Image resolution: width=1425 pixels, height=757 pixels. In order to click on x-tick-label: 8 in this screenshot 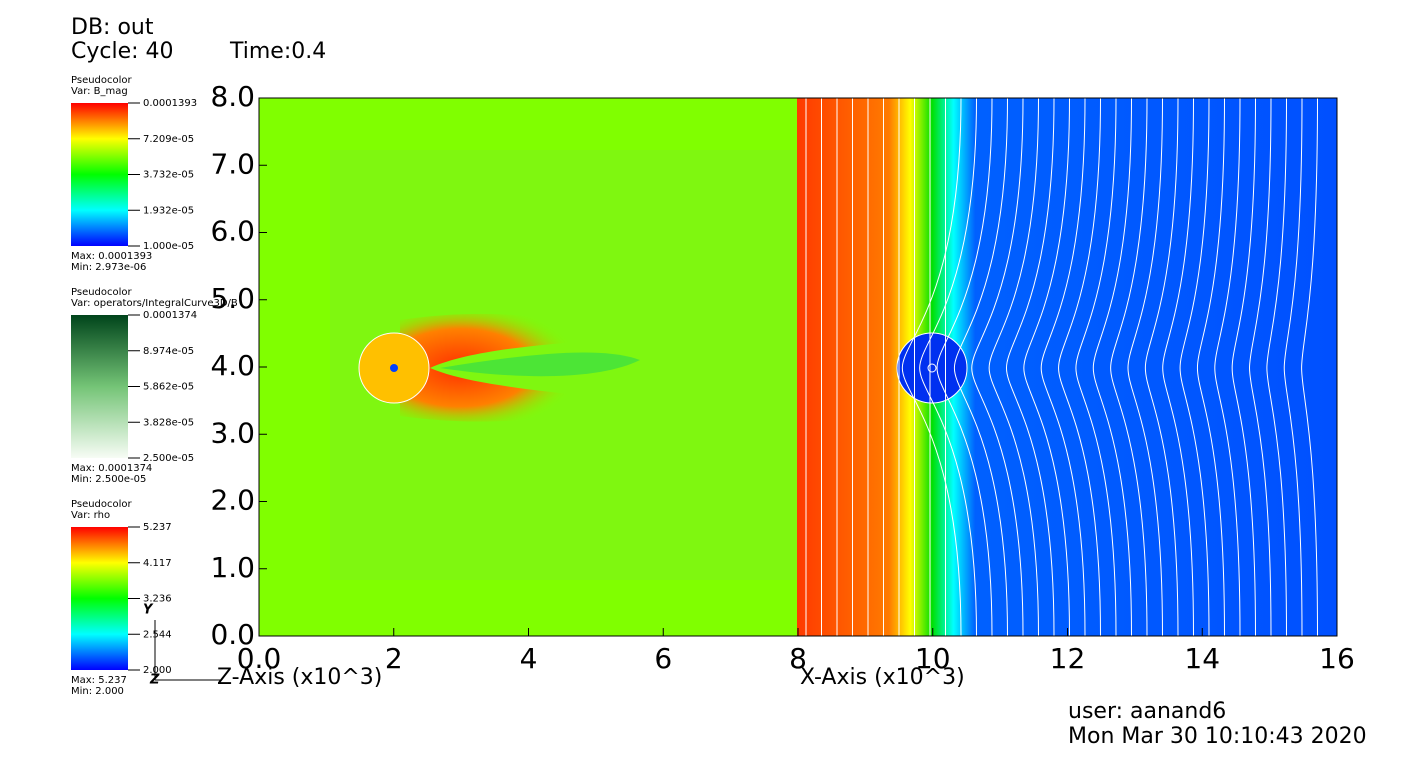, I will do `click(798, 658)`.